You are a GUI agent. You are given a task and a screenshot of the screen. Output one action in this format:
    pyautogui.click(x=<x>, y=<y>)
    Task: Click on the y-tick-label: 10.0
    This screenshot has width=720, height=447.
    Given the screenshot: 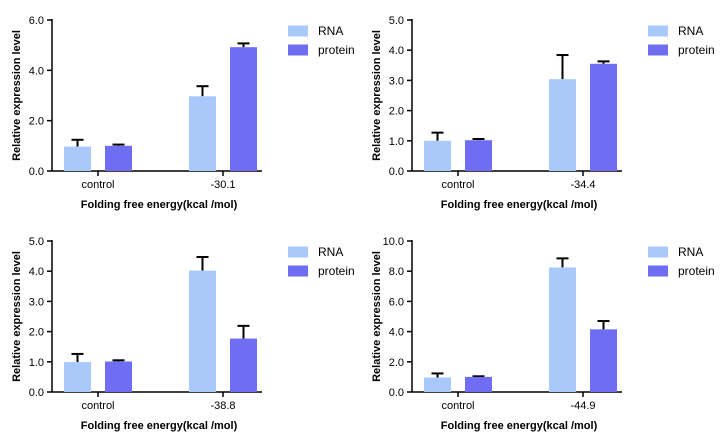 What is the action you would take?
    pyautogui.click(x=393, y=242)
    